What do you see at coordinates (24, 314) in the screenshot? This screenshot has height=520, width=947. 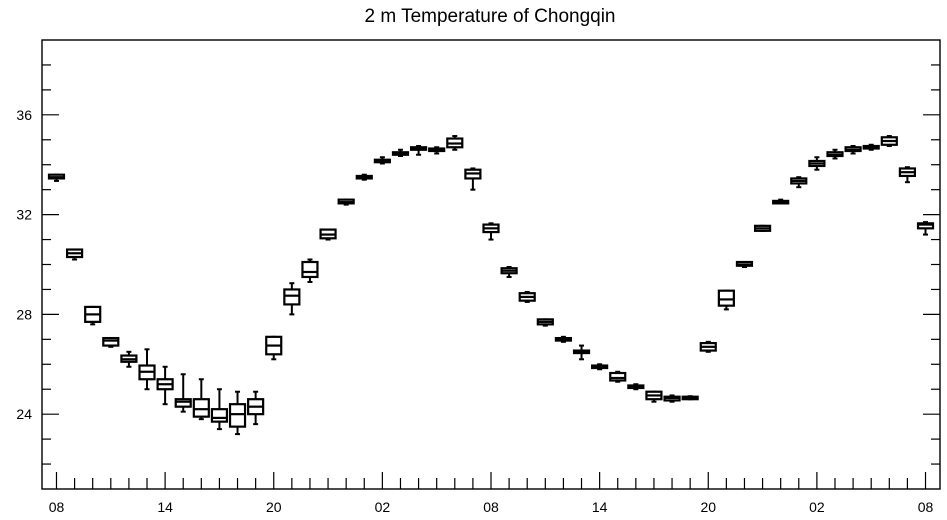 I see `y-tick-label: 28` at bounding box center [24, 314].